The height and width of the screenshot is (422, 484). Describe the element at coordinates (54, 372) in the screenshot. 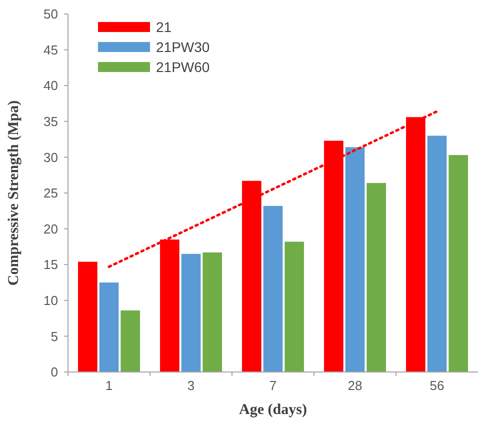

I see `y-tick-label: 0` at that location.